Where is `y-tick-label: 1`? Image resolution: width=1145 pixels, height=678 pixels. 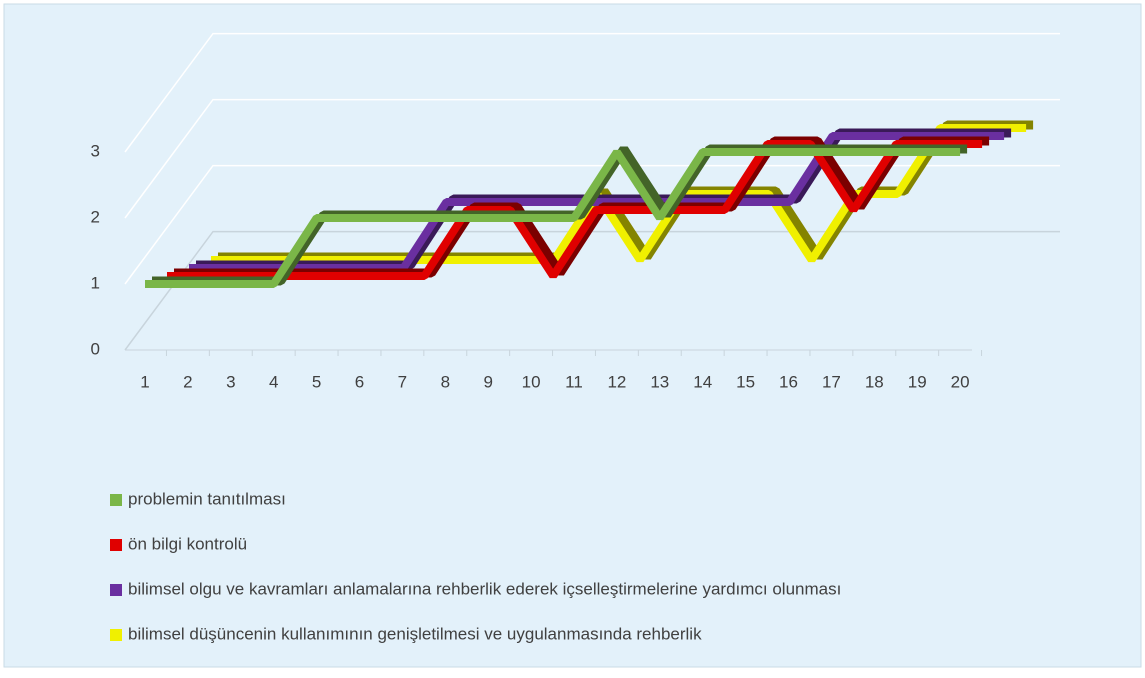 y-tick-label: 1 is located at coordinates (95, 282).